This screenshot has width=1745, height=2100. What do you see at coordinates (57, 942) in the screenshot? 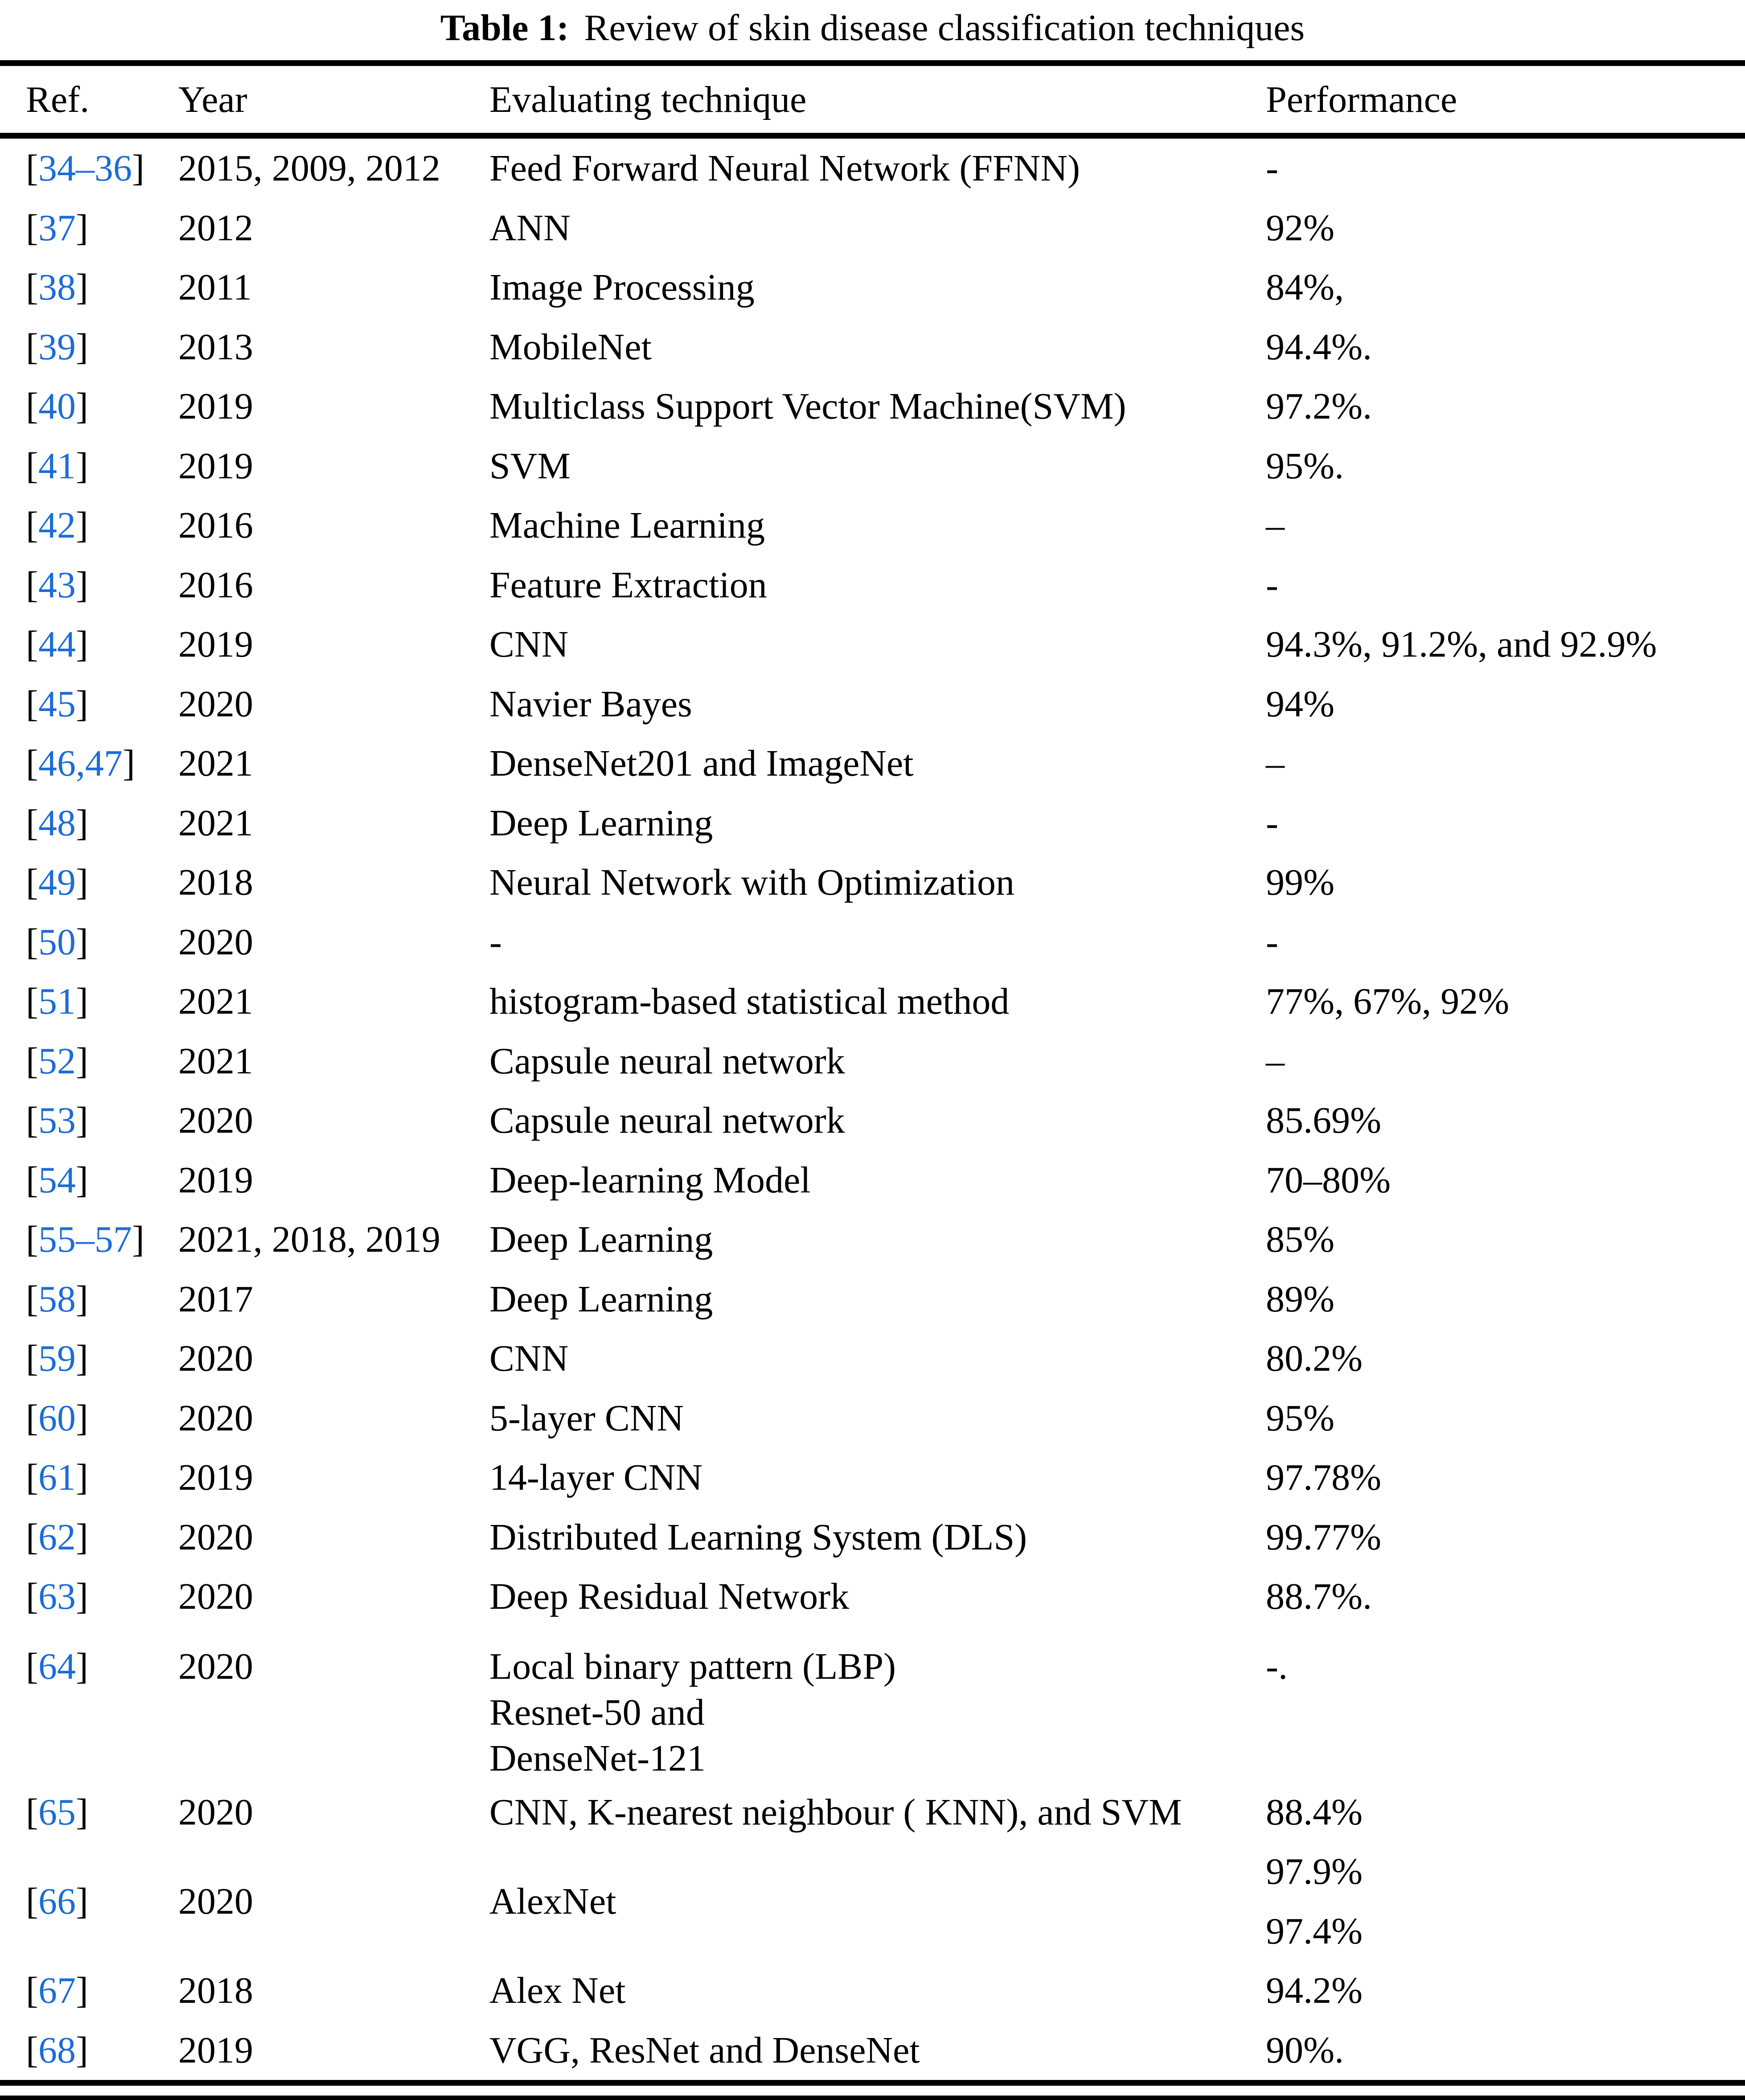
I see `citation-link: 50` at bounding box center [57, 942].